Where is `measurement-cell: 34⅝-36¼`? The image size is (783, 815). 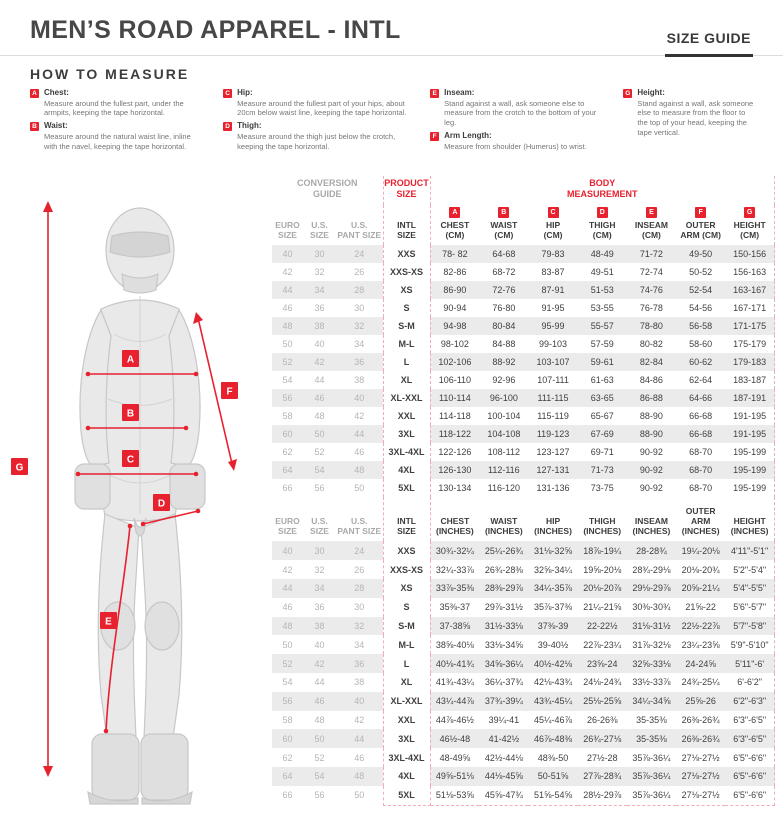 measurement-cell: 34⅝-36¼ is located at coordinates (504, 664).